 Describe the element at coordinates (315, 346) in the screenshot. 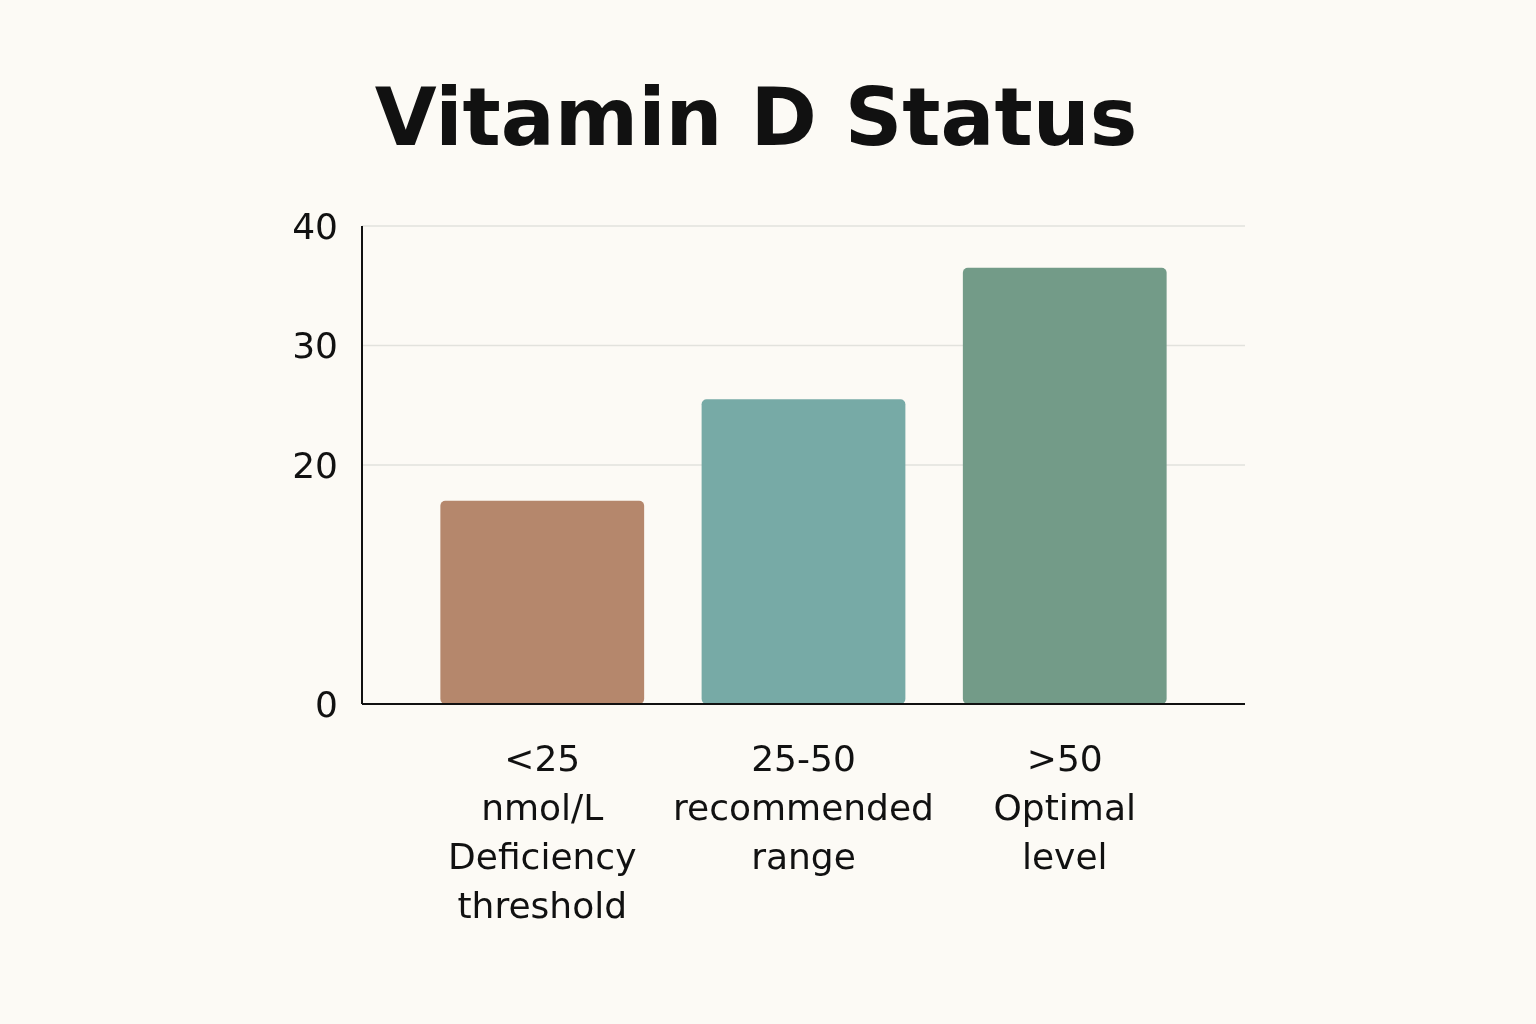

I see `y-tick-label: 30` at that location.